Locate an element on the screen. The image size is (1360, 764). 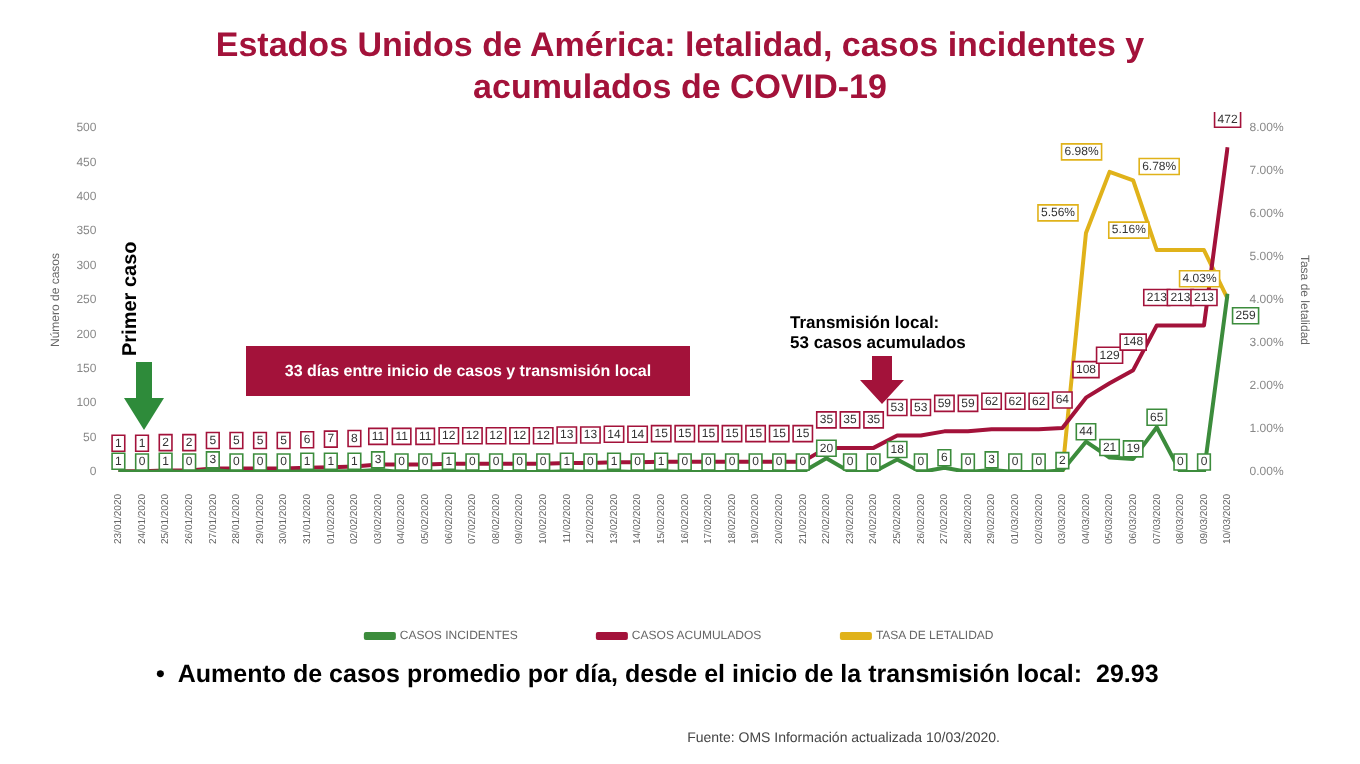
annotation: Primer caso is located at coordinates (131, 298).